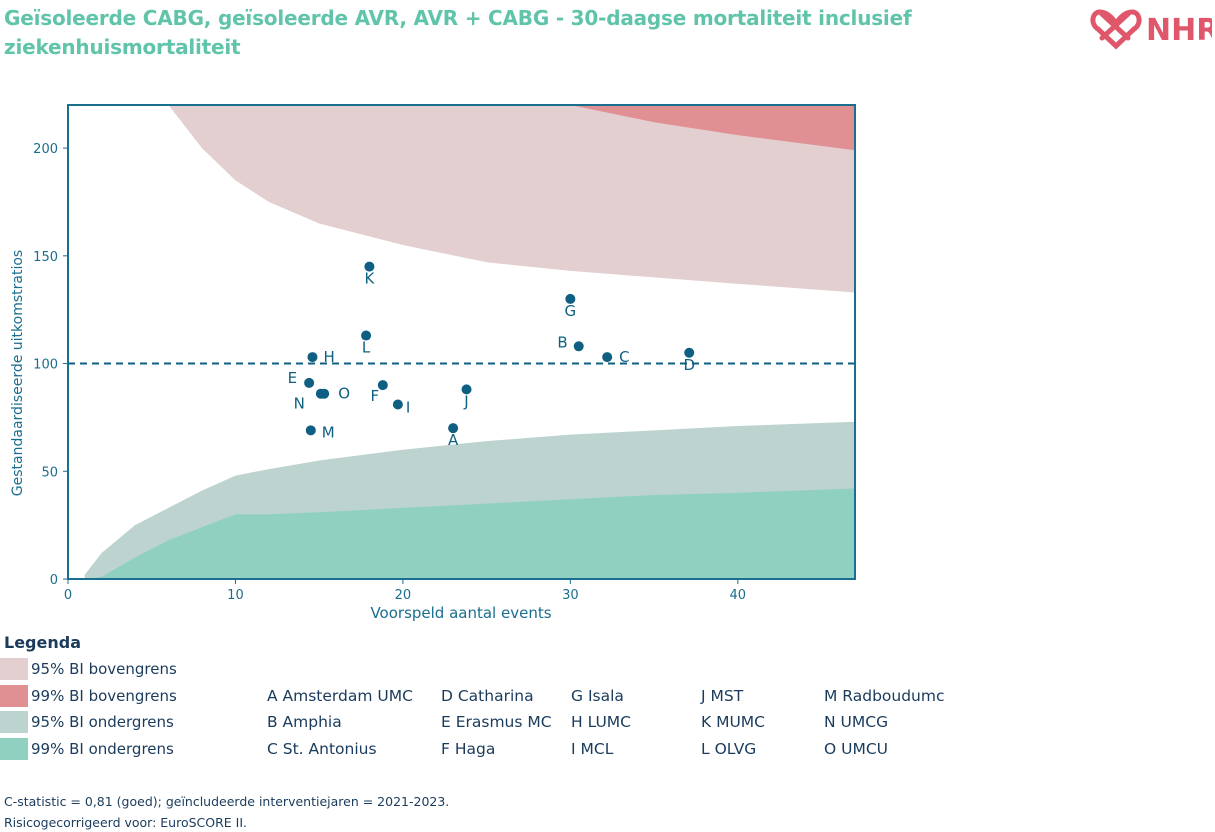 The image size is (1215, 832). I want to click on hospital-g: G Isala, so click(597, 696).